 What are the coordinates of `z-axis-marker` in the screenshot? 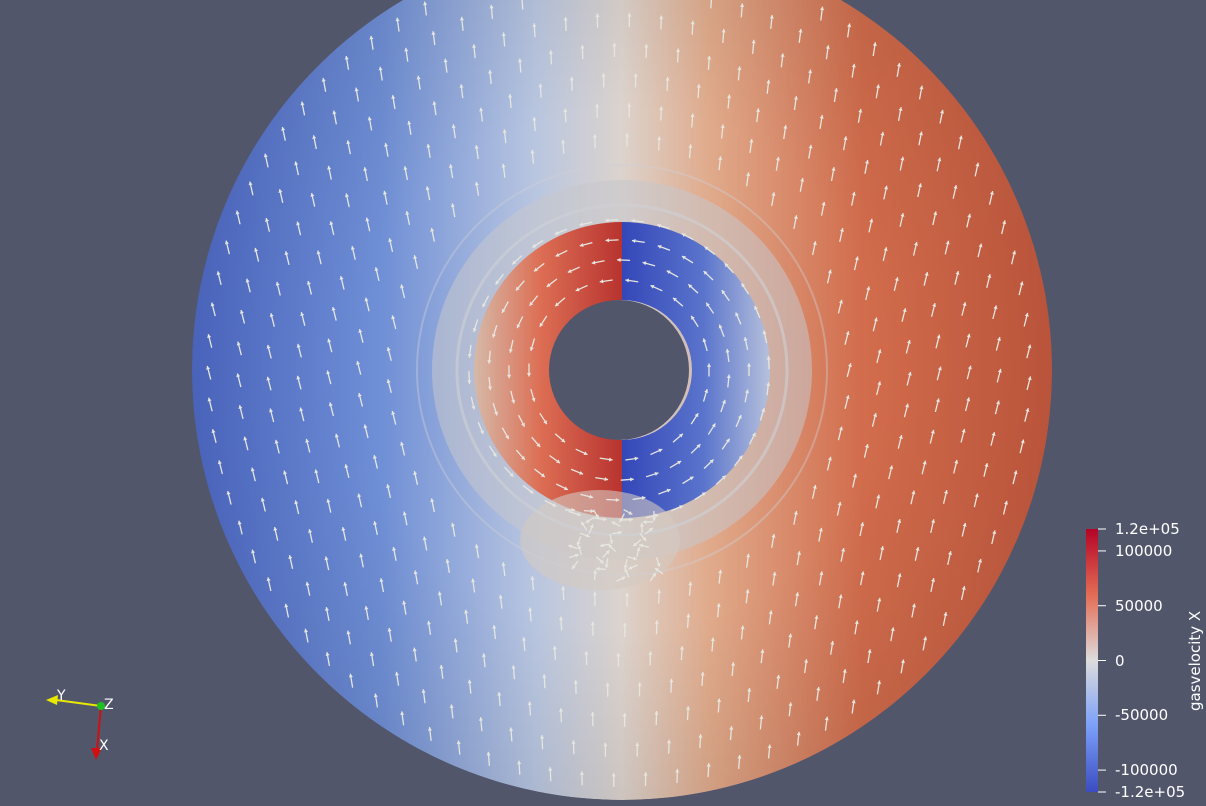 It's located at (101, 706).